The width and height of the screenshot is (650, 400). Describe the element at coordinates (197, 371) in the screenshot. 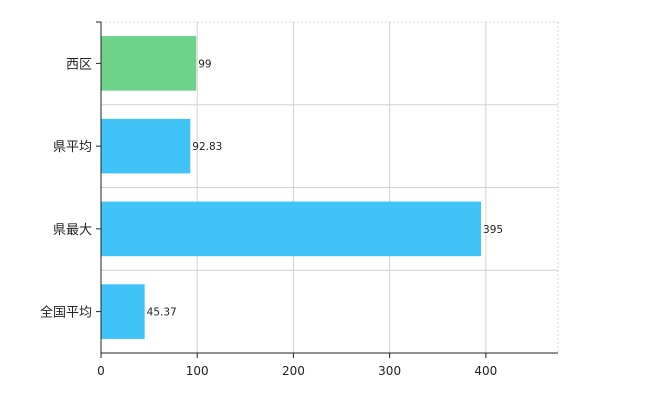

I see `x-tick-label: 100` at that location.